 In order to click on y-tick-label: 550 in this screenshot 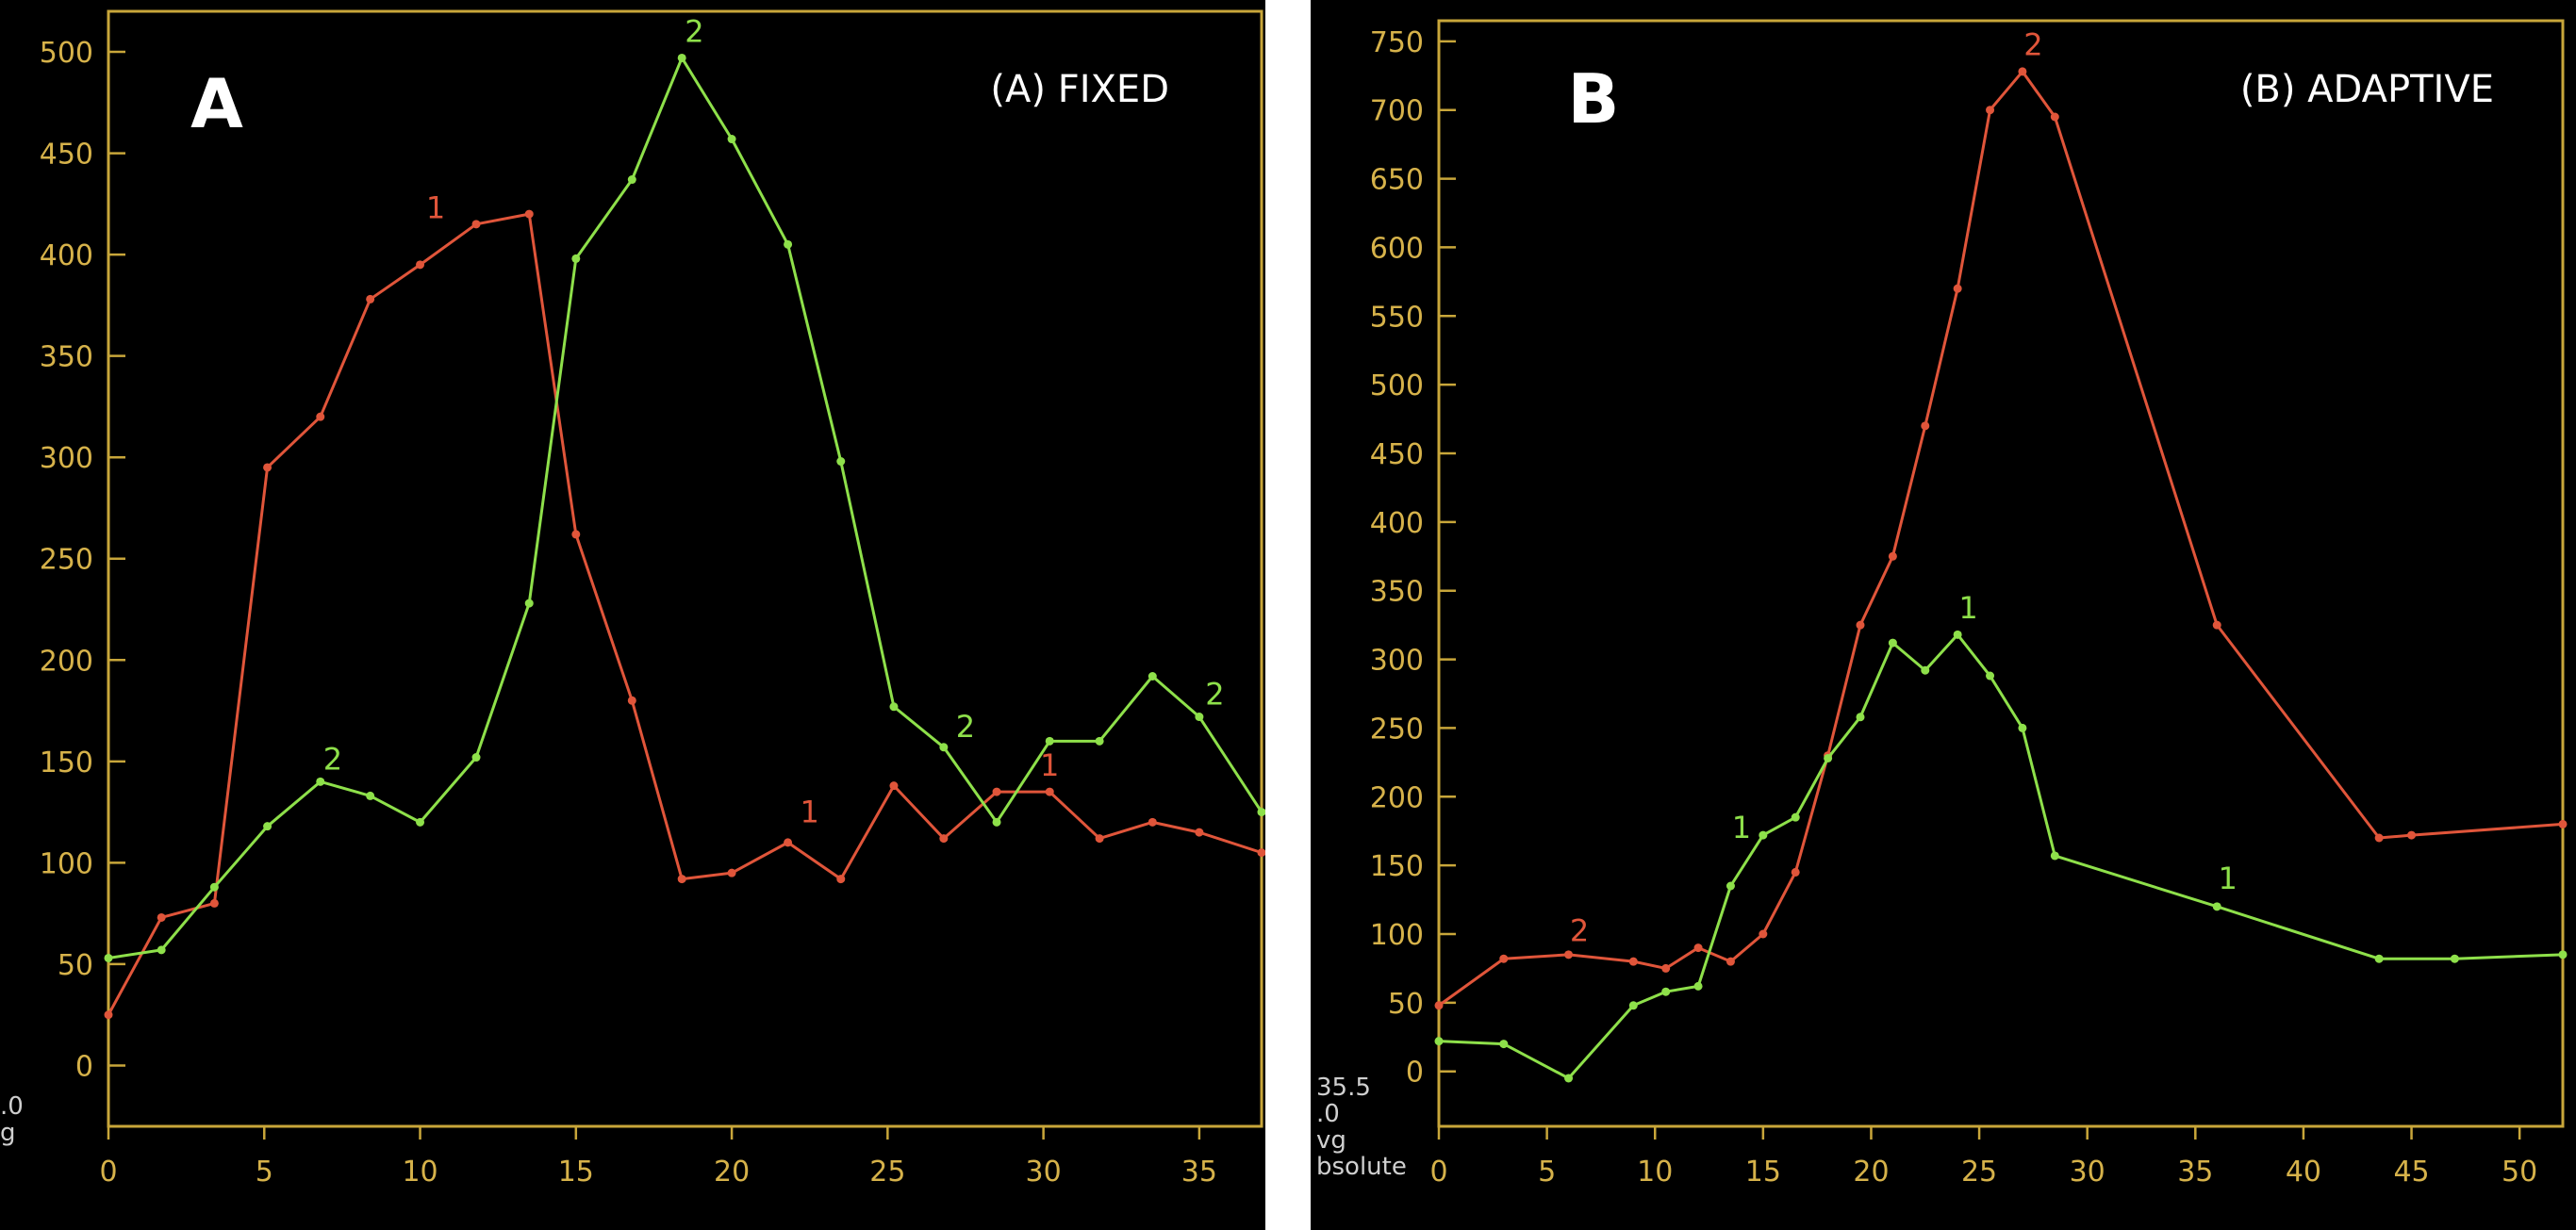, I will do `click(1397, 317)`.